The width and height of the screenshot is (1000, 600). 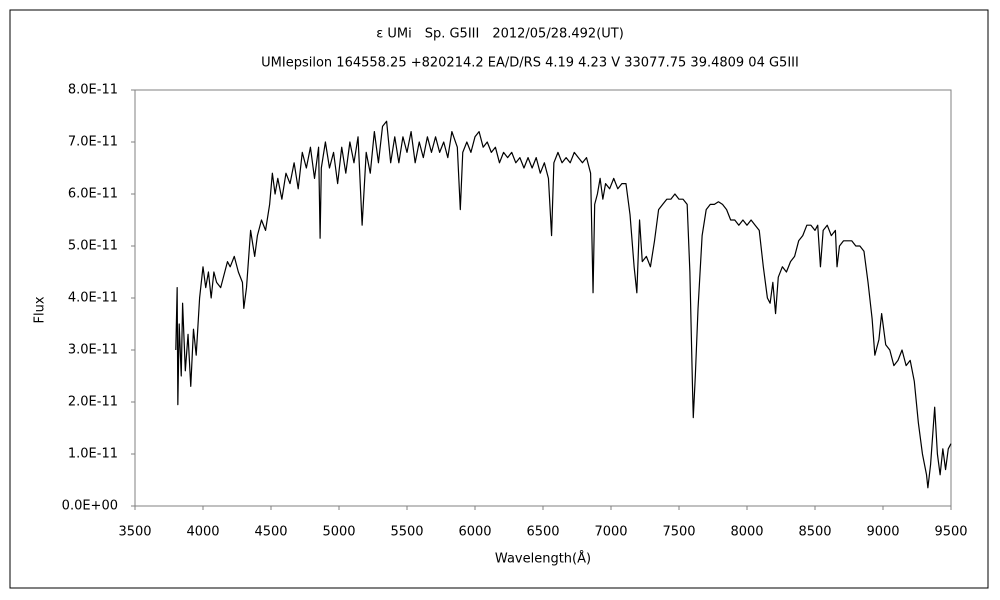 I want to click on x-tick-label: 8500, so click(x=814, y=532).